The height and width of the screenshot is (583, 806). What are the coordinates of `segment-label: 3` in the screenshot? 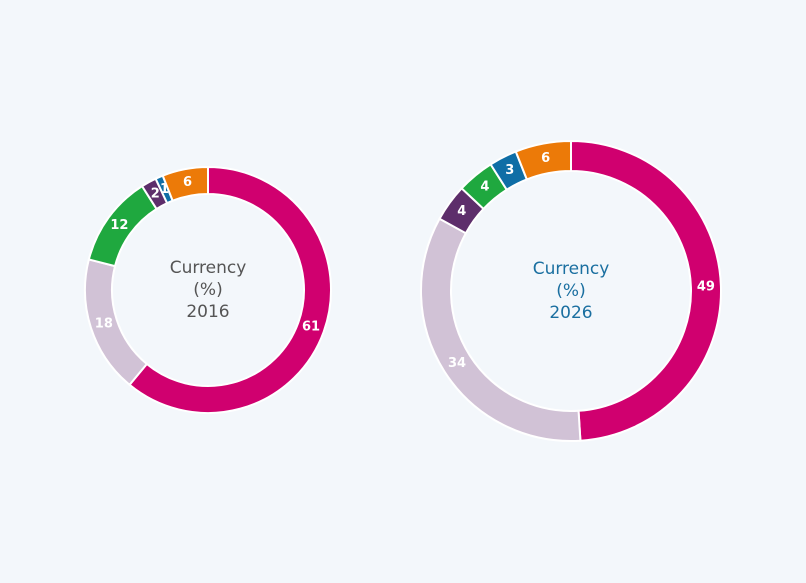 It's located at (509, 170).